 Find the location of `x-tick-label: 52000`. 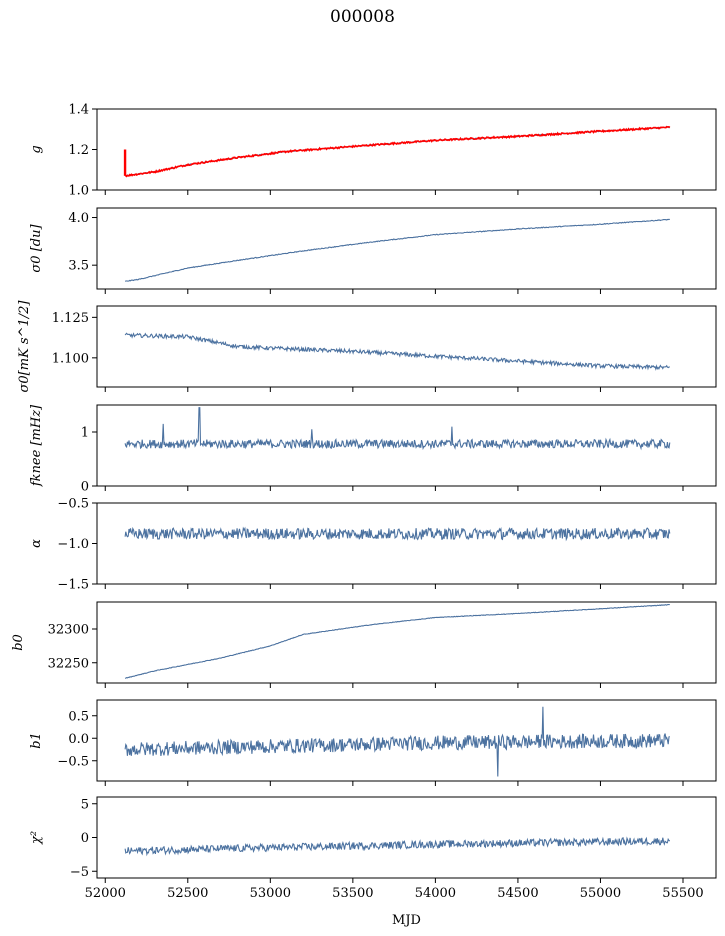

x-tick-label: 52000 is located at coordinates (105, 893).